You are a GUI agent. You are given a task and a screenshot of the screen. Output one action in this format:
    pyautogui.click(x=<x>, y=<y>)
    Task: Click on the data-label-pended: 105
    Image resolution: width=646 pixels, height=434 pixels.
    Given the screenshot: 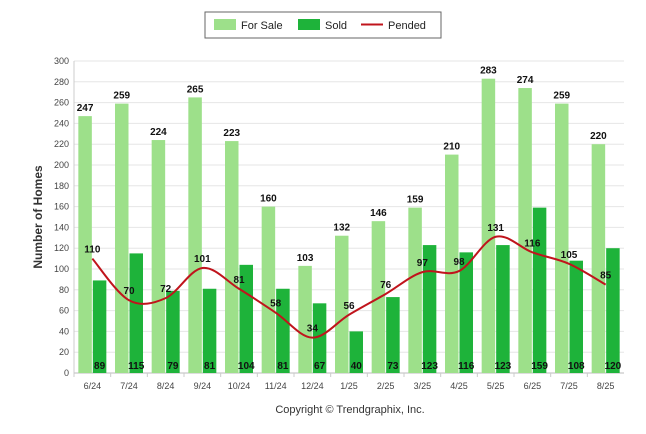 What is the action you would take?
    pyautogui.click(x=569, y=255)
    